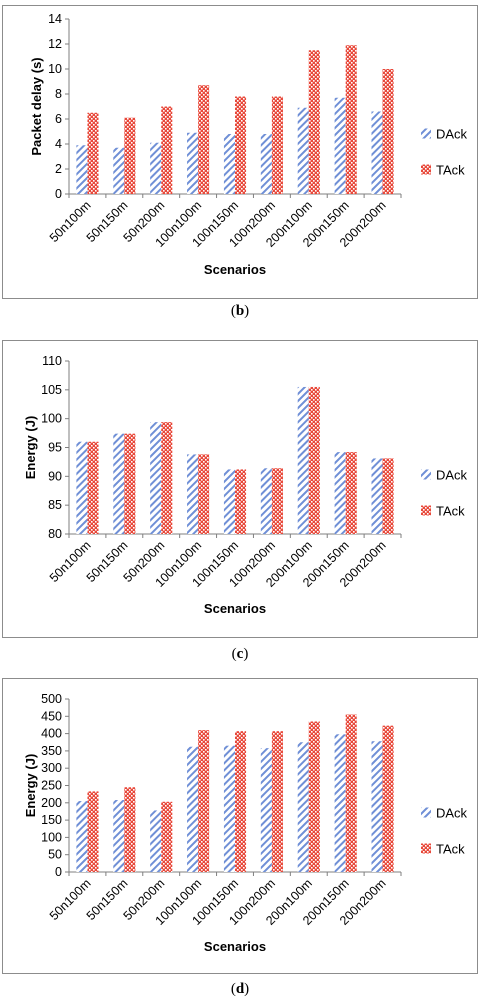 This screenshot has height=1000, width=480. What do you see at coordinates (51, 390) in the screenshot?
I see `y-tick-label: 105` at bounding box center [51, 390].